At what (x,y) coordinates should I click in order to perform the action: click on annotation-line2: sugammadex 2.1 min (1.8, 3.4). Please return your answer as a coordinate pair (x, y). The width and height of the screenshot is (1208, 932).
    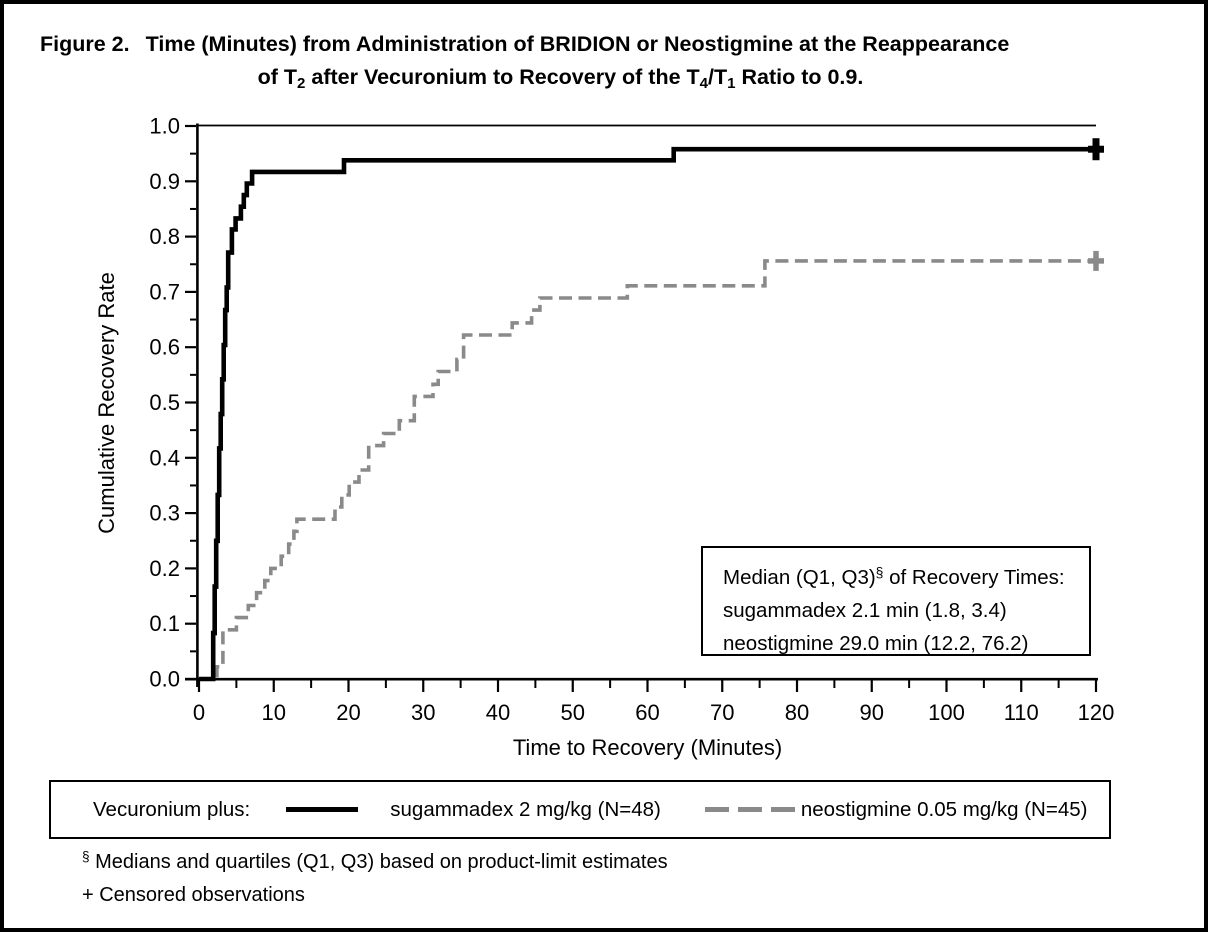
    Looking at the image, I should click on (865, 610).